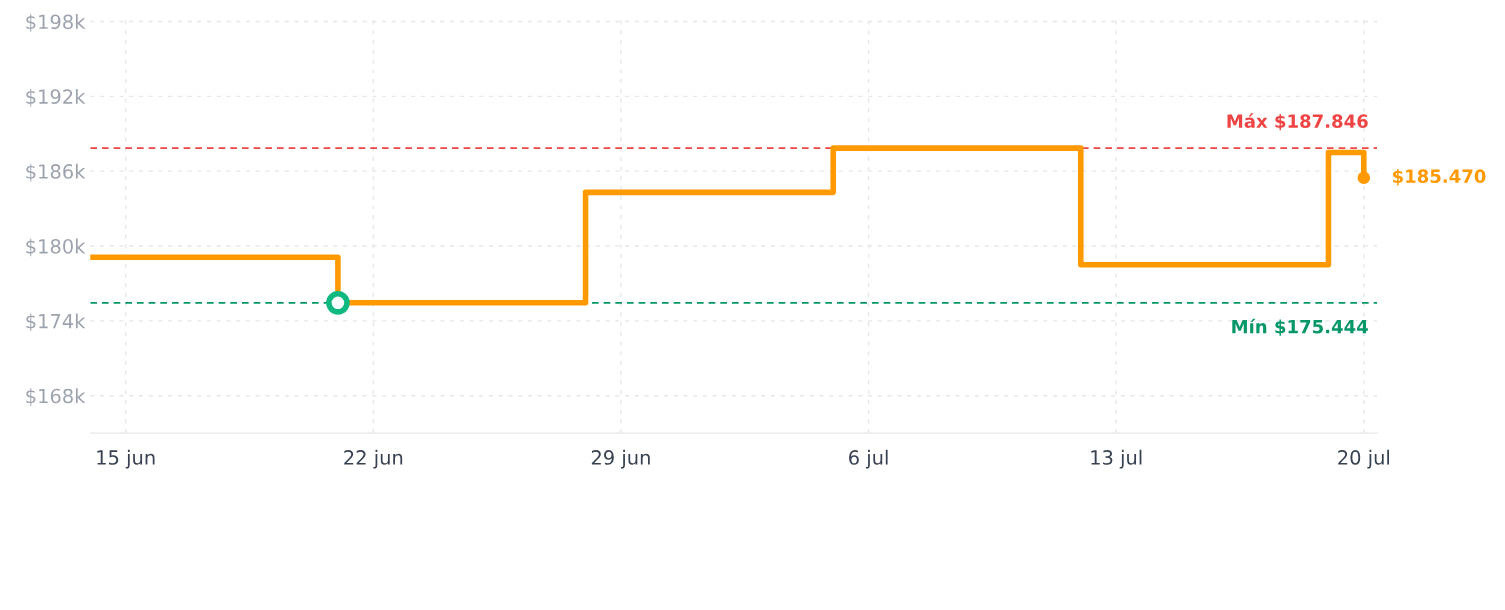 This screenshot has height=610, width=1505. Describe the element at coordinates (56, 247) in the screenshot. I see `y-tick-label: $180k` at that location.